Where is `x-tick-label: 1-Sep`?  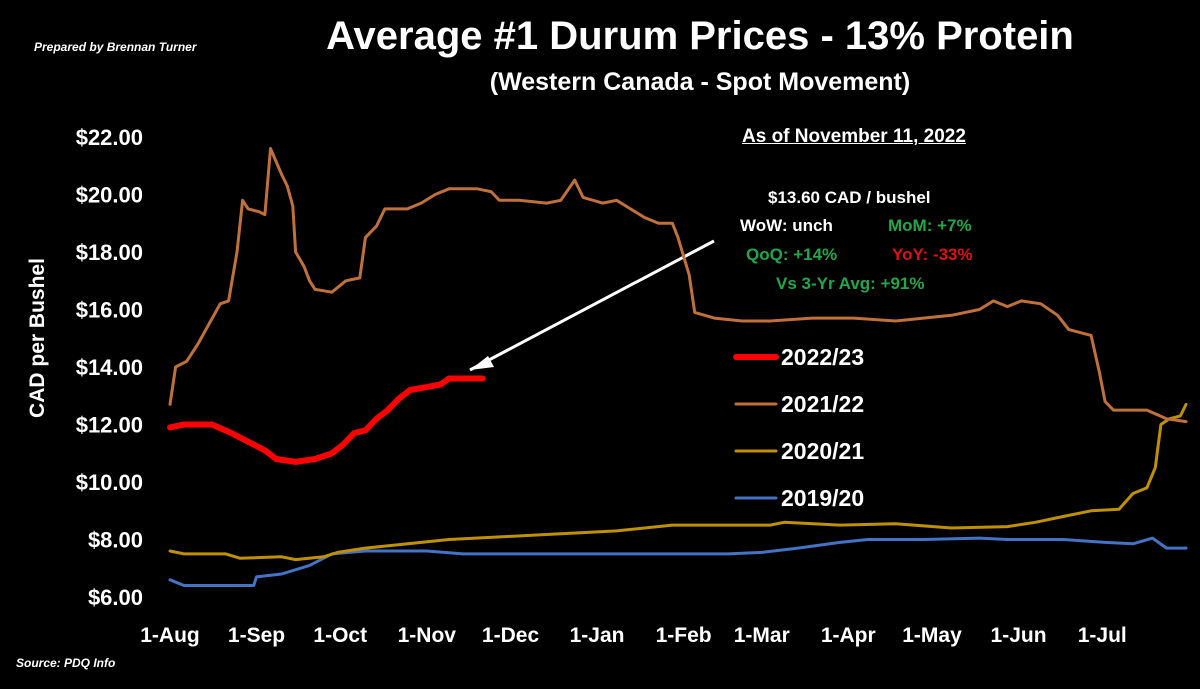
x-tick-label: 1-Sep is located at coordinates (256, 635).